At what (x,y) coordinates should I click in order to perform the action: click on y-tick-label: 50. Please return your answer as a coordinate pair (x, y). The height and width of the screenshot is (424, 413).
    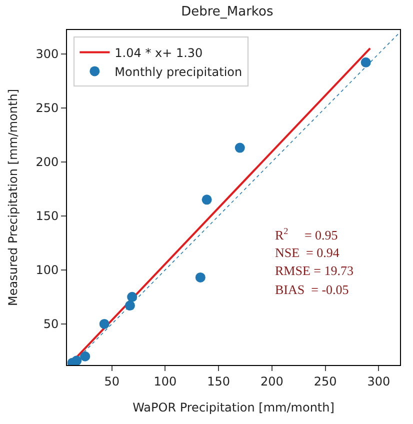
    Looking at the image, I should click on (51, 324).